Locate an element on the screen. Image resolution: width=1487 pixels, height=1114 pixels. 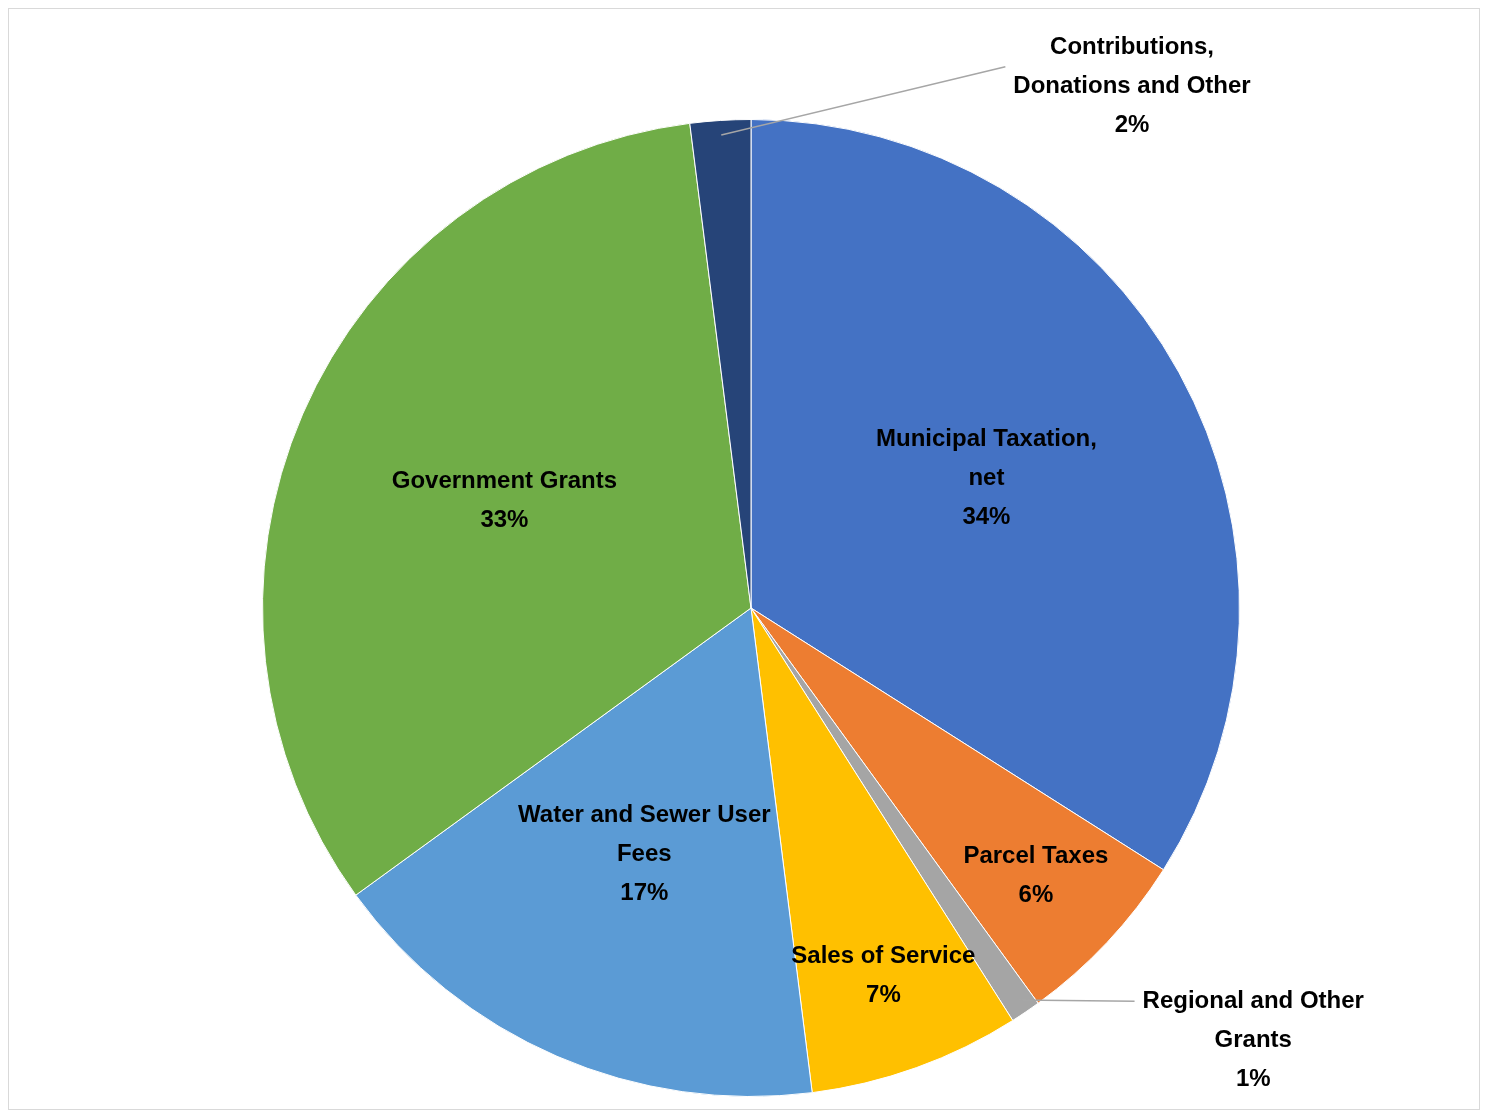
slice-label: Parcel Taxes is located at coordinates (1036, 854).